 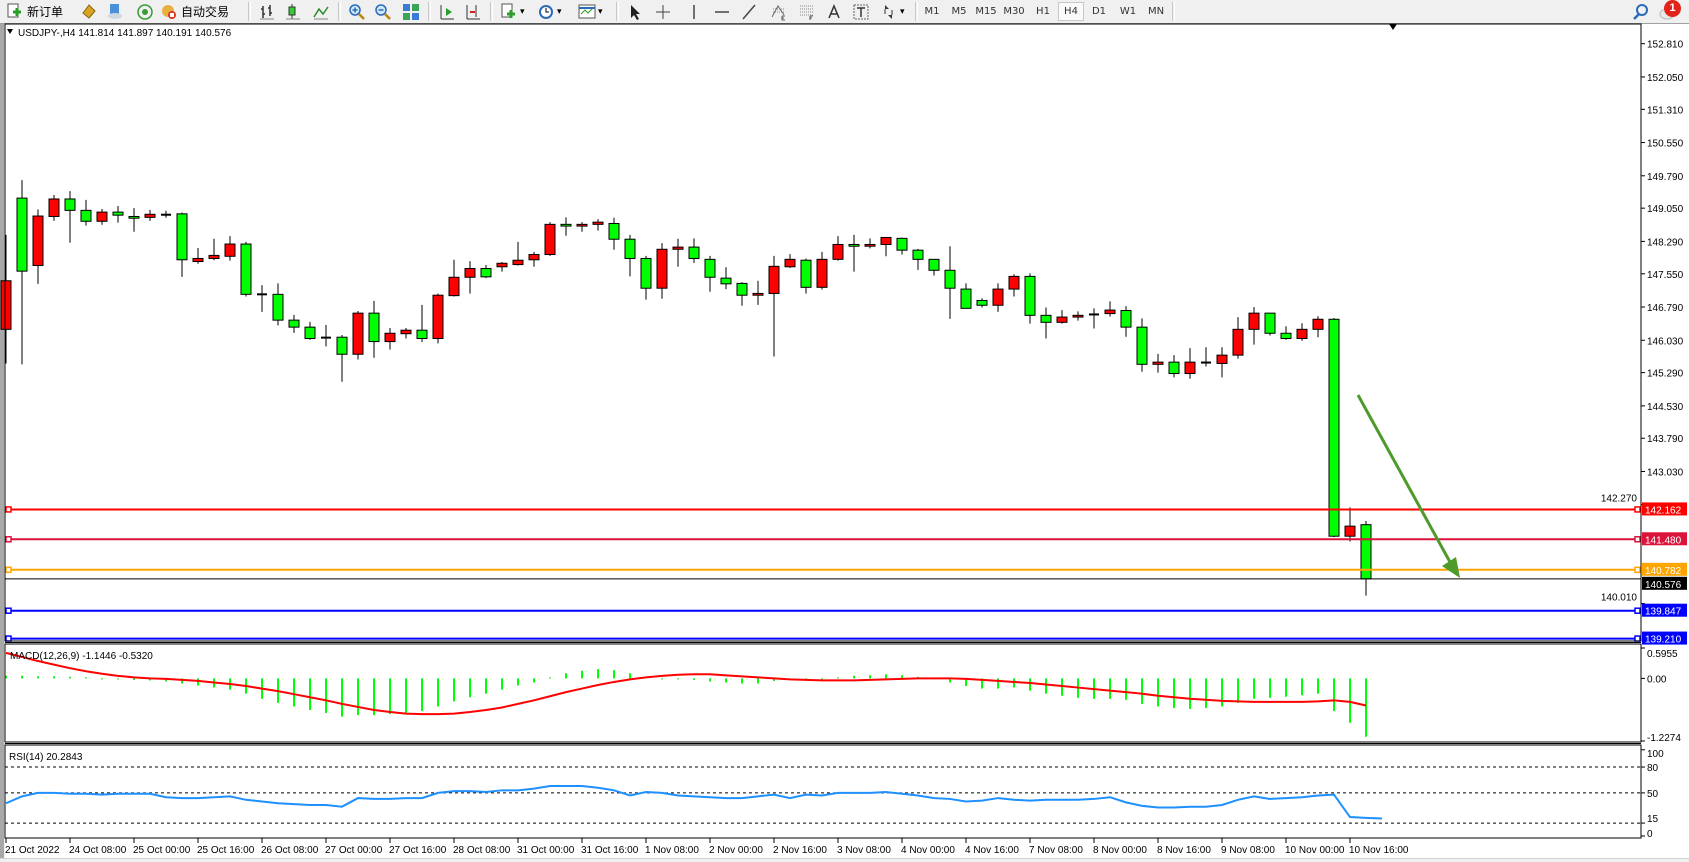 I want to click on timeframe-m5: M5, so click(x=959, y=11).